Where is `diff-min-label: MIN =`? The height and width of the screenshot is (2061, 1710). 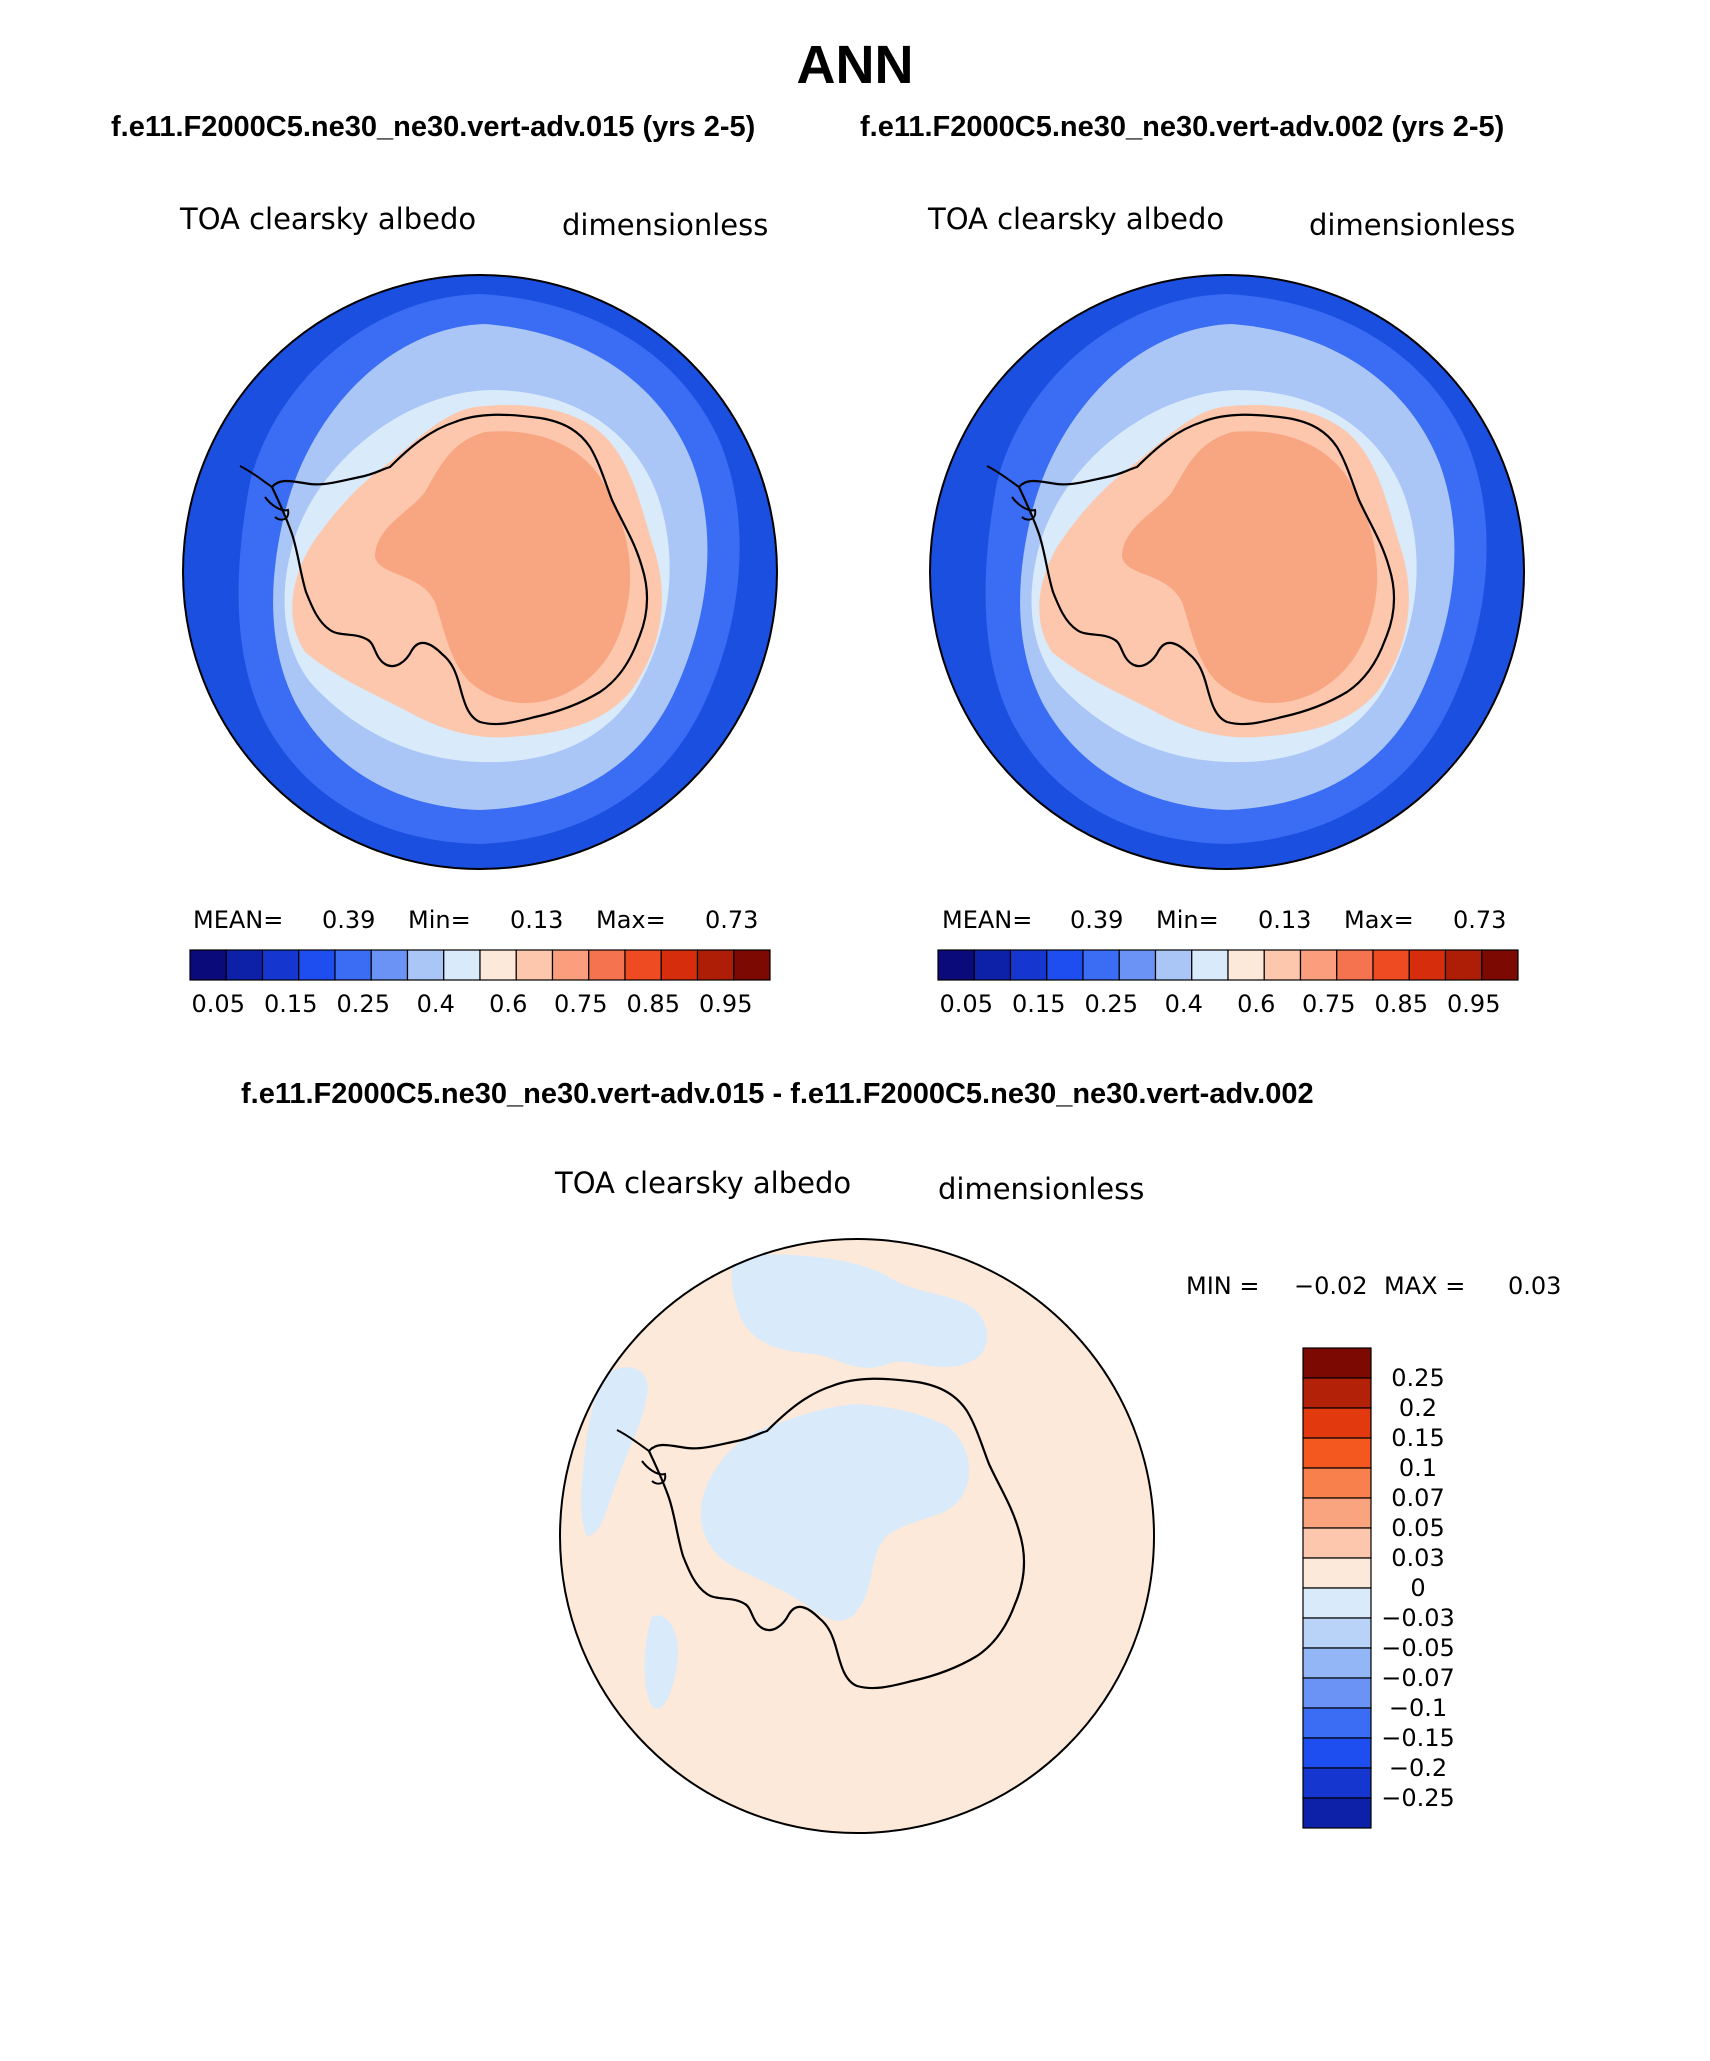
diff-min-label: MIN = is located at coordinates (1223, 1286).